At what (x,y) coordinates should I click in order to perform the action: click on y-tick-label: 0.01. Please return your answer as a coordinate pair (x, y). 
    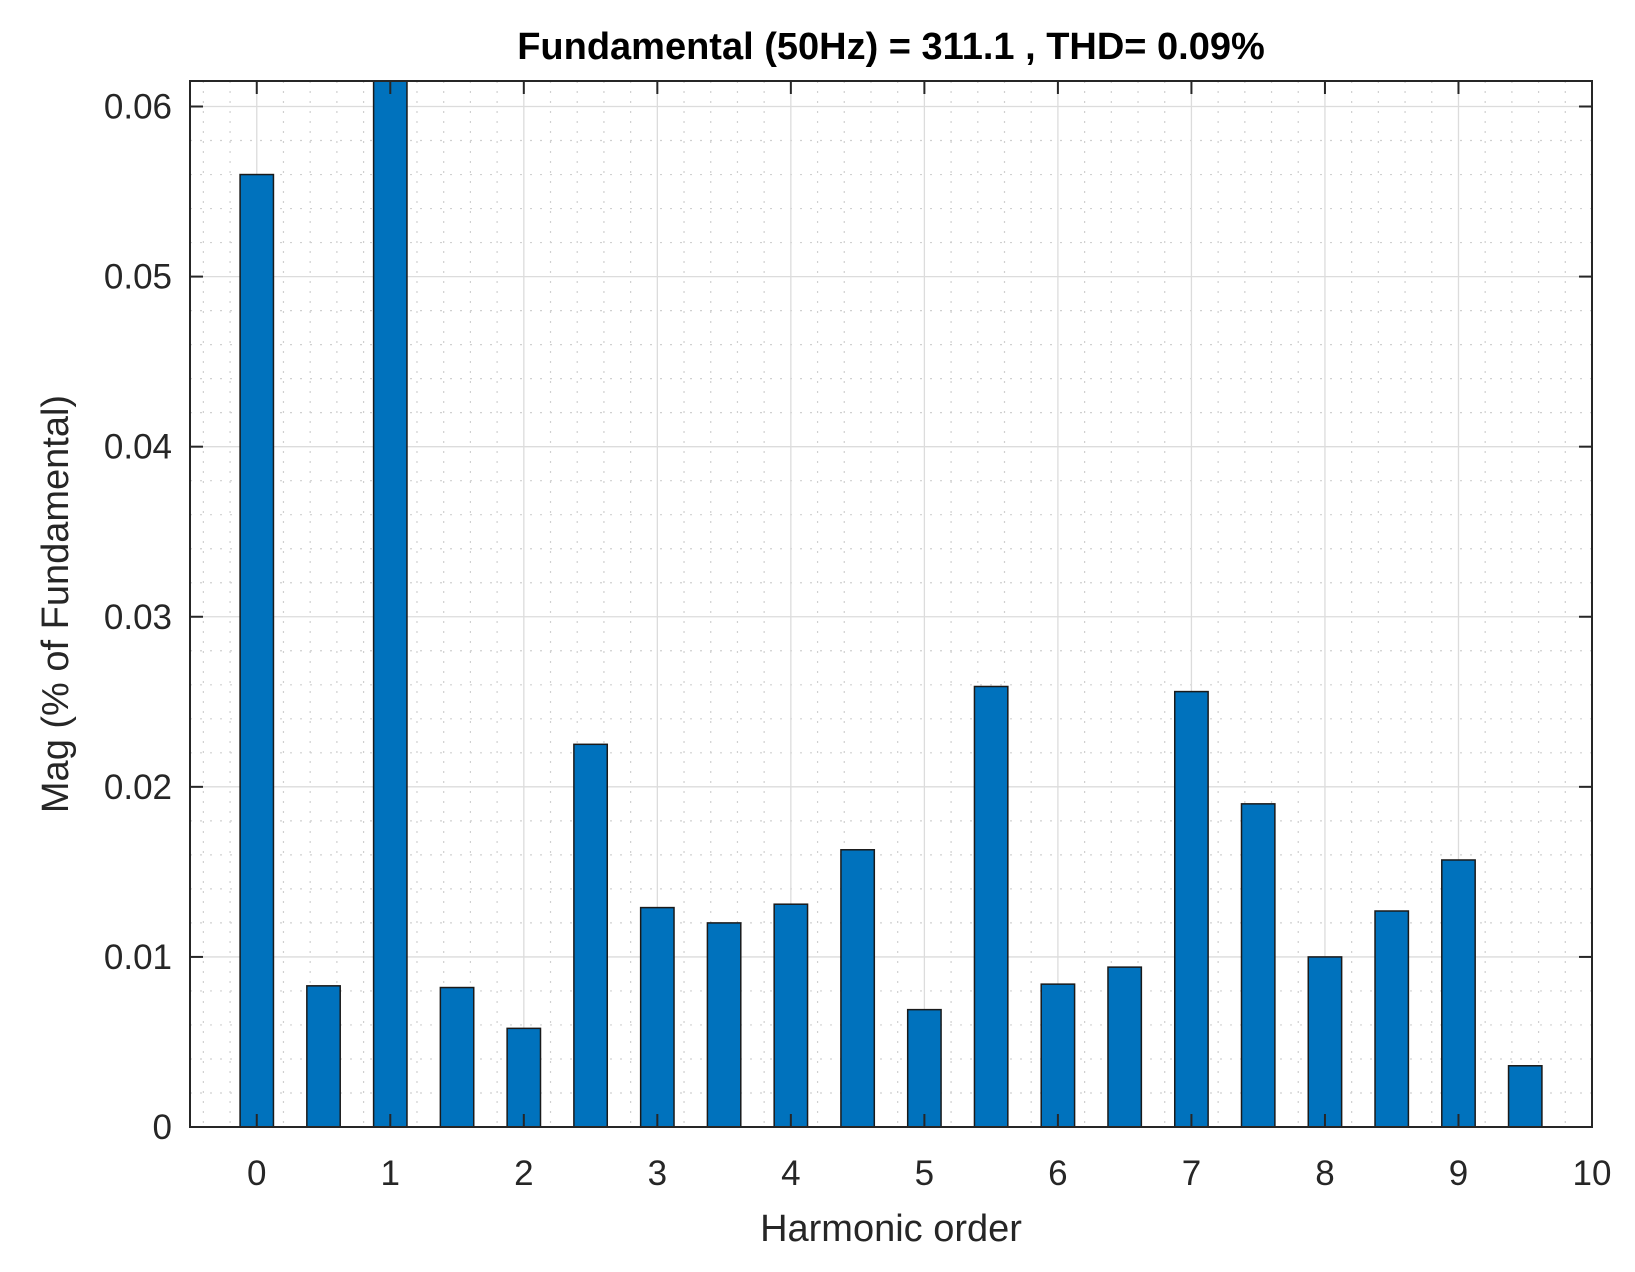
    Looking at the image, I should click on (138, 957).